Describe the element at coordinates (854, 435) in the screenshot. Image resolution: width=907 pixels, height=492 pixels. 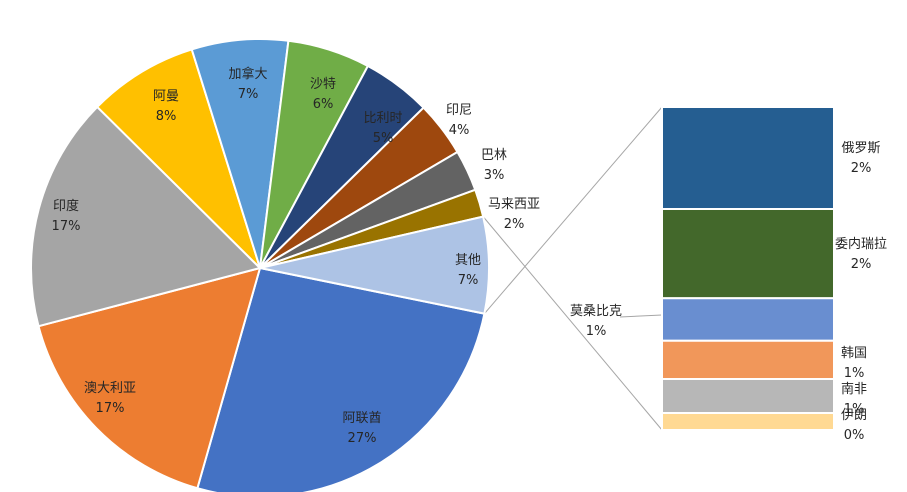
I see `segment-value-label: 0%` at that location.